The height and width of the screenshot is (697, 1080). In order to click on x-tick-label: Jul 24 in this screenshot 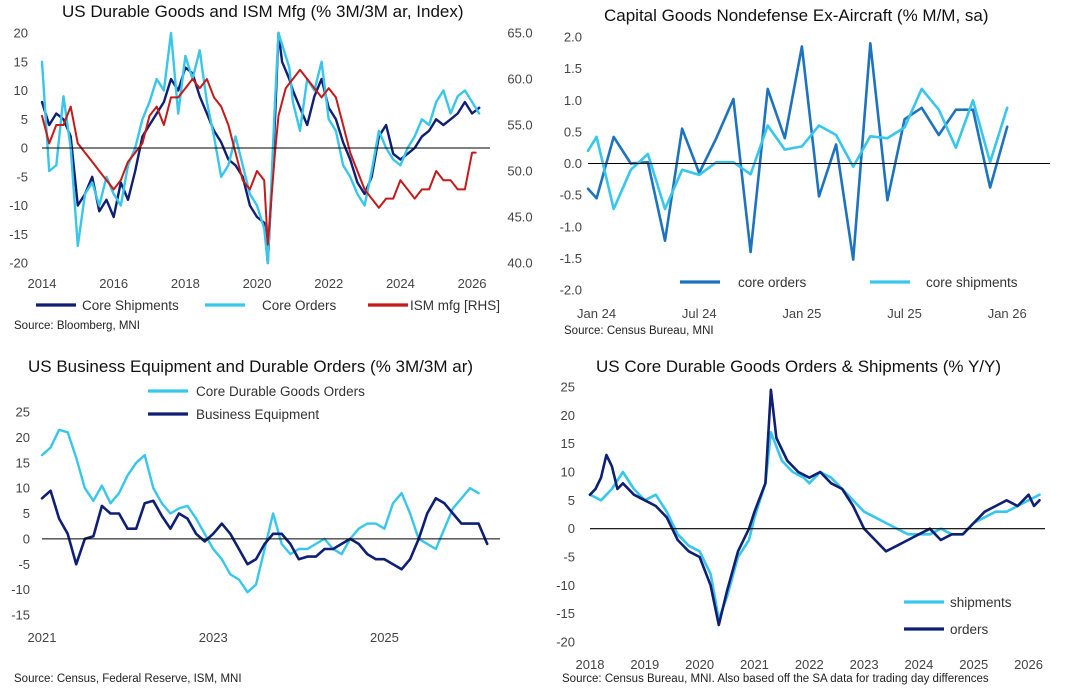, I will do `click(699, 313)`.